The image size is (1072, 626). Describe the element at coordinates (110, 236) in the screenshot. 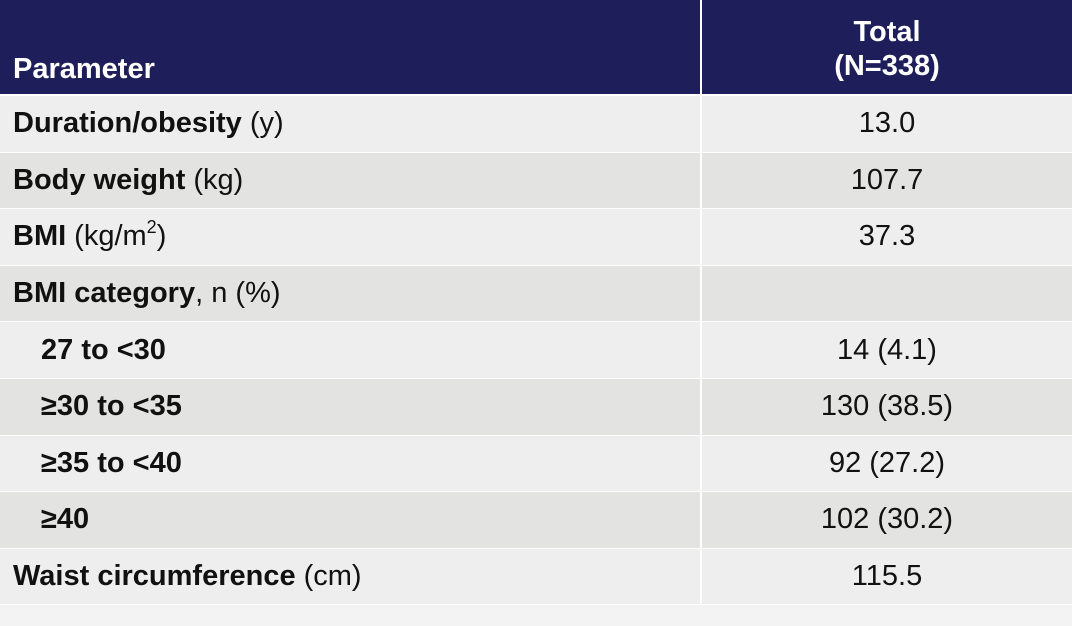

I see `unit-pre: (kg/m` at that location.